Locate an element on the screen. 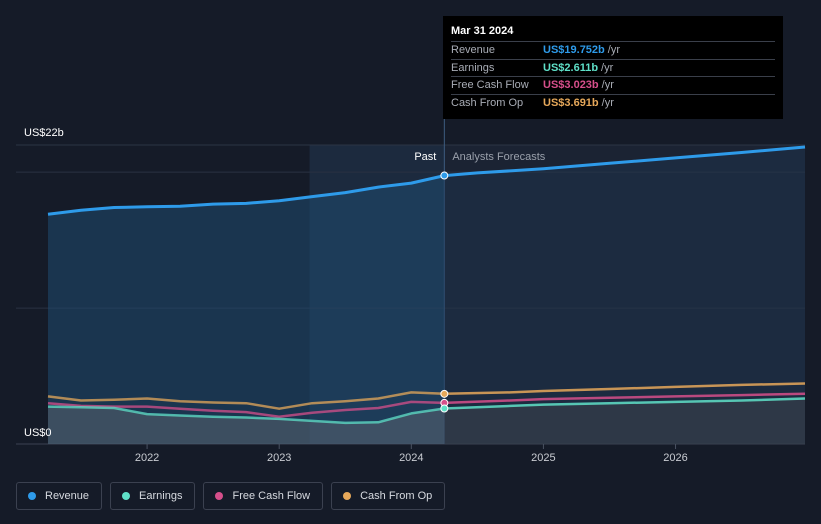 The height and width of the screenshot is (524, 821). legend-item-free-cash-flow: Free Cash Flow is located at coordinates (263, 496).